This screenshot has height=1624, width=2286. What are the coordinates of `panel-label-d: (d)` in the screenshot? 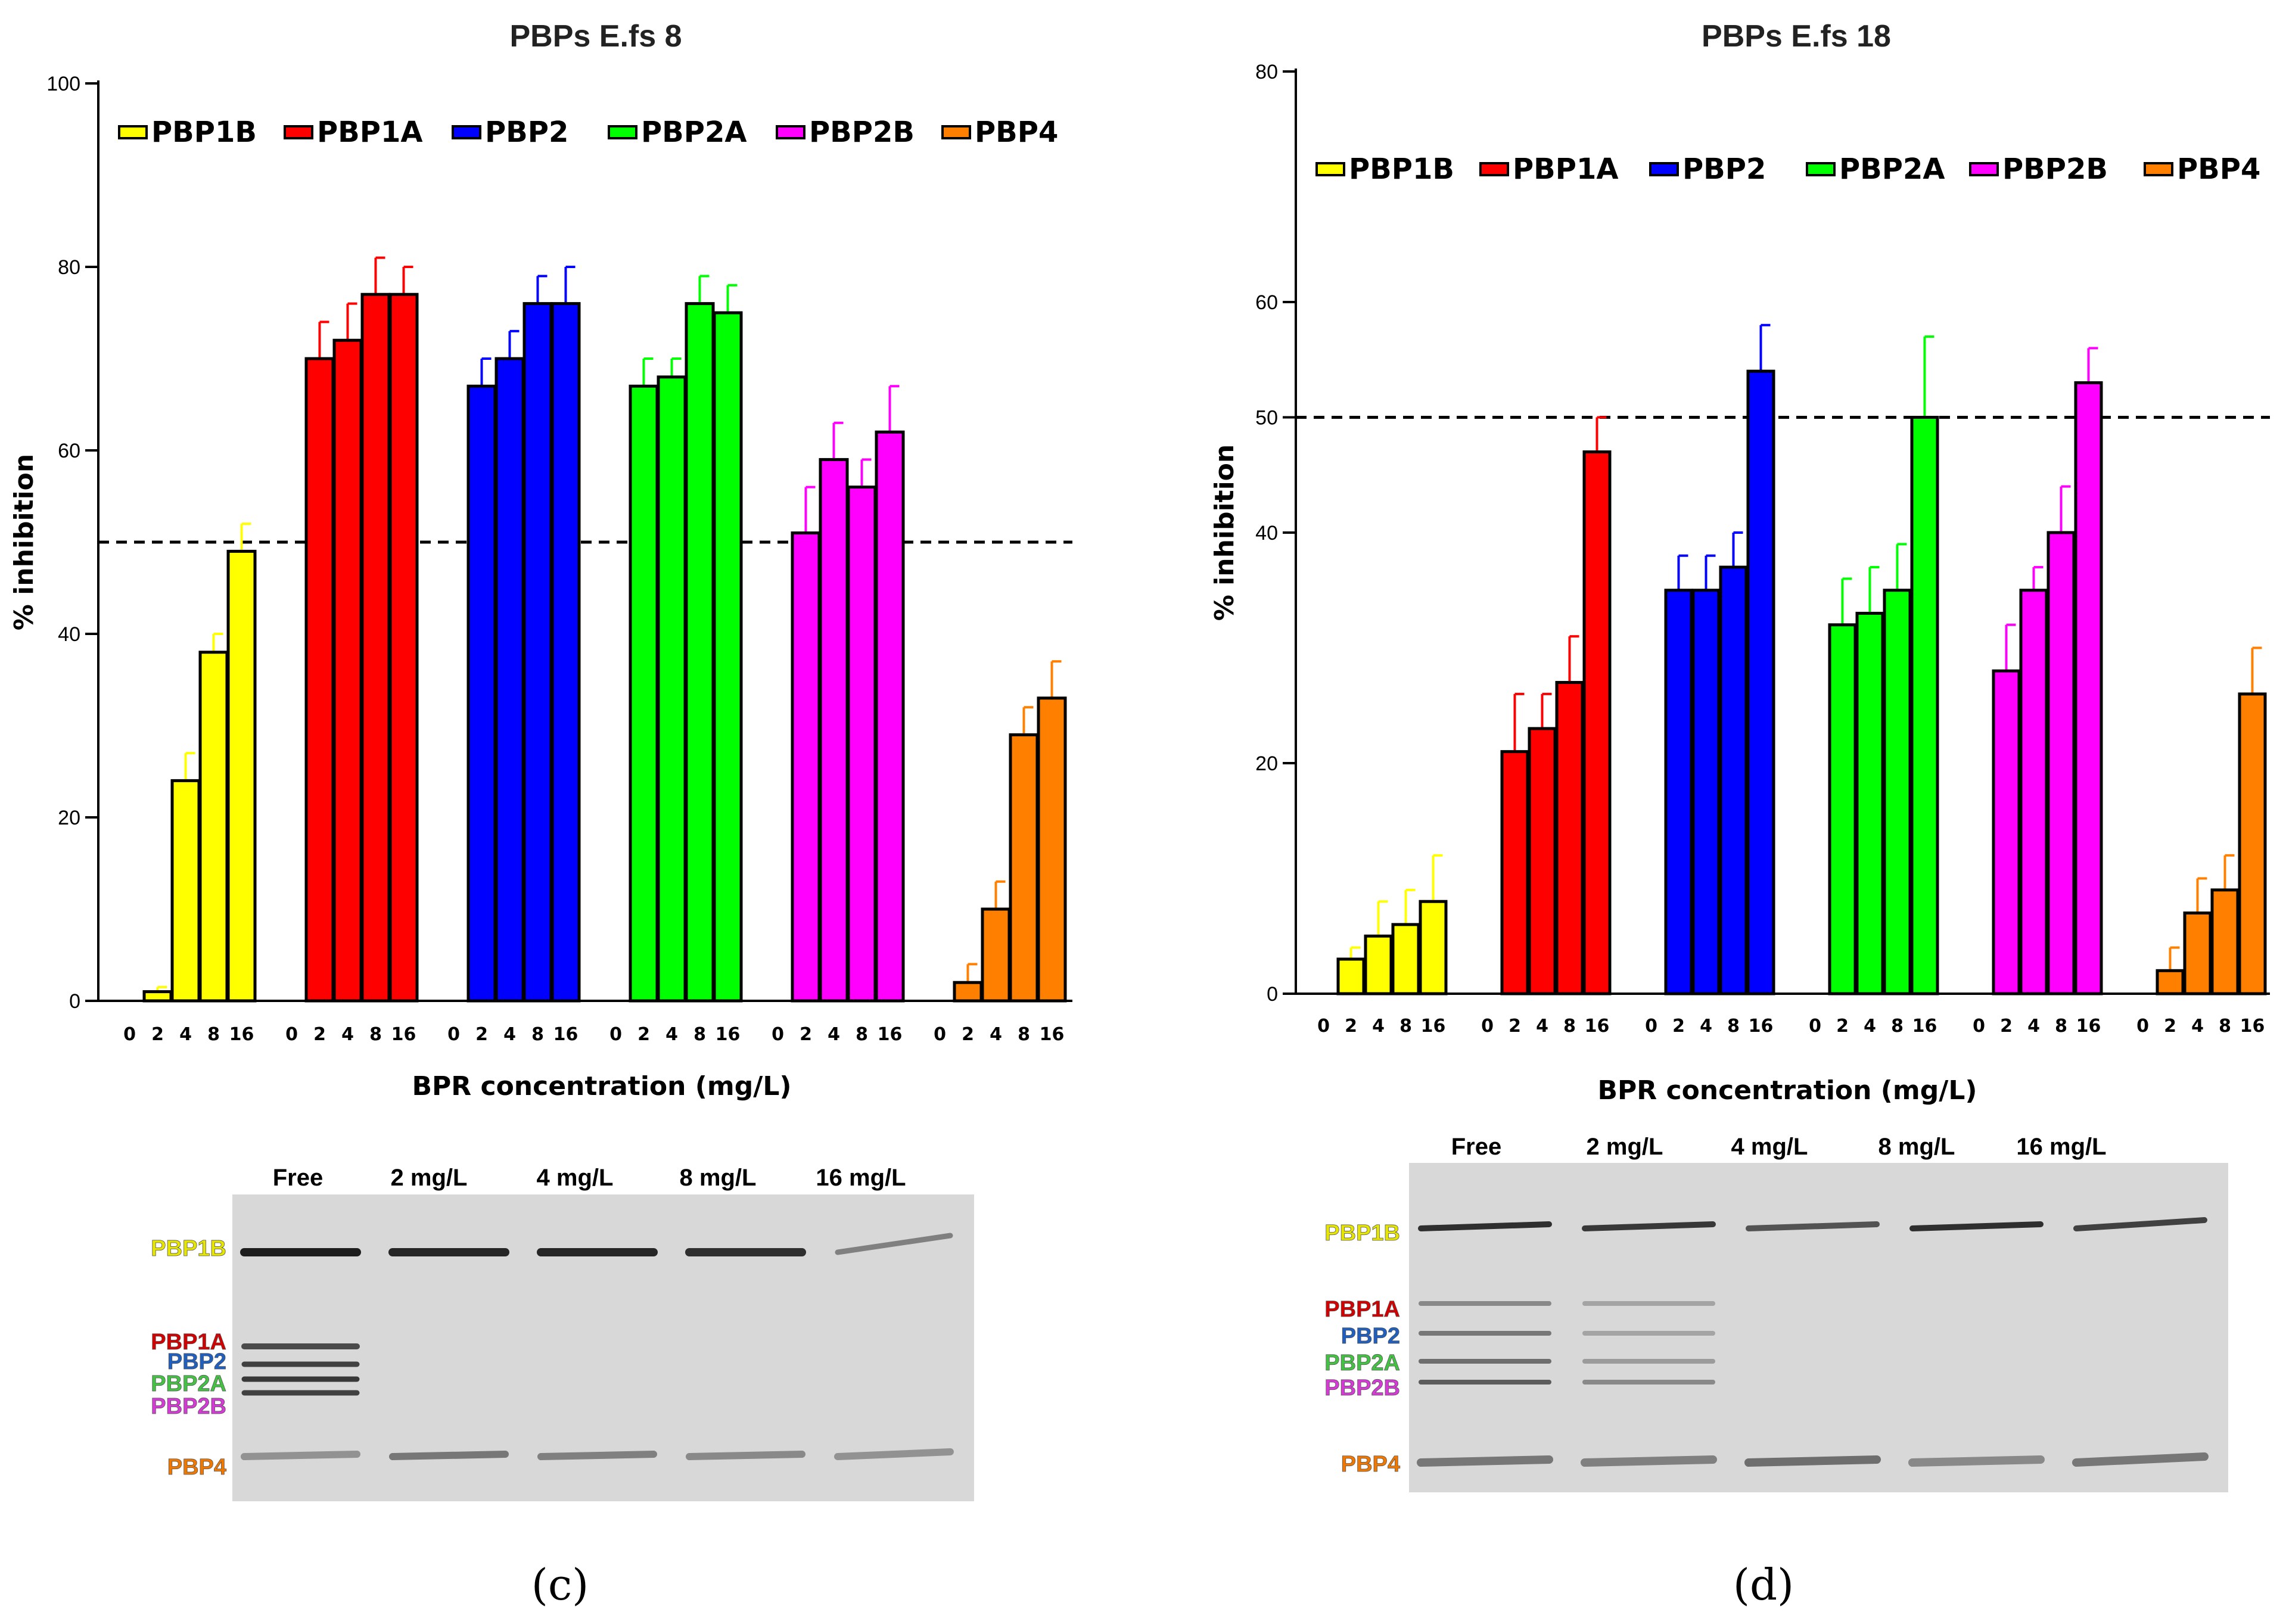 It's located at (1764, 1585).